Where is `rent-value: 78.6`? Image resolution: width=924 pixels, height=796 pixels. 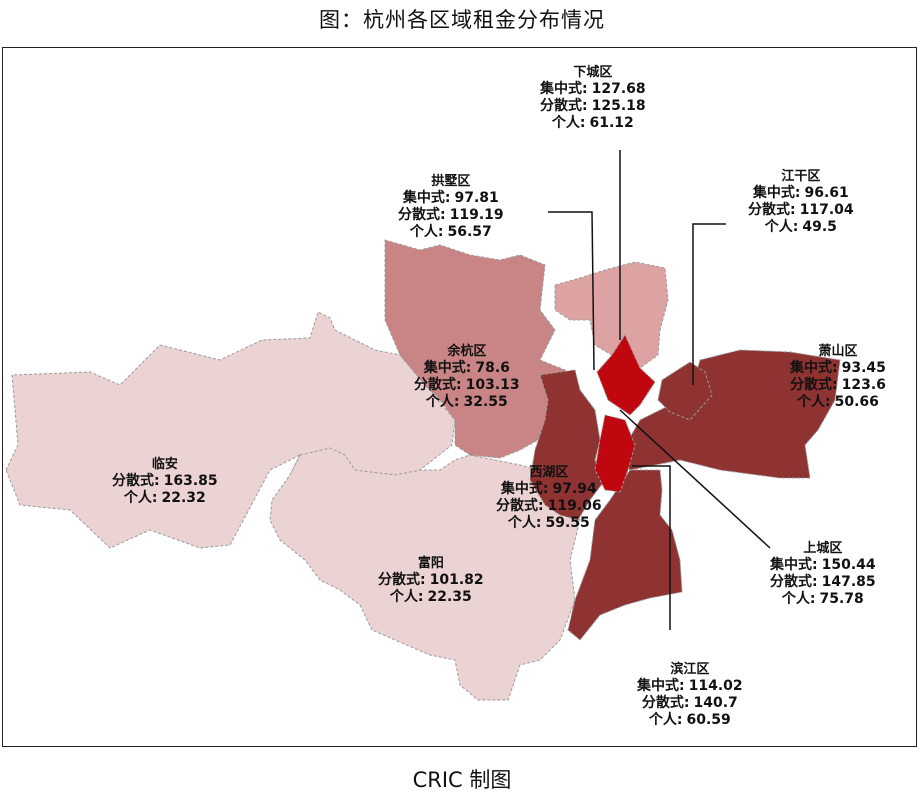
rent-value: 78.6 is located at coordinates (492, 368).